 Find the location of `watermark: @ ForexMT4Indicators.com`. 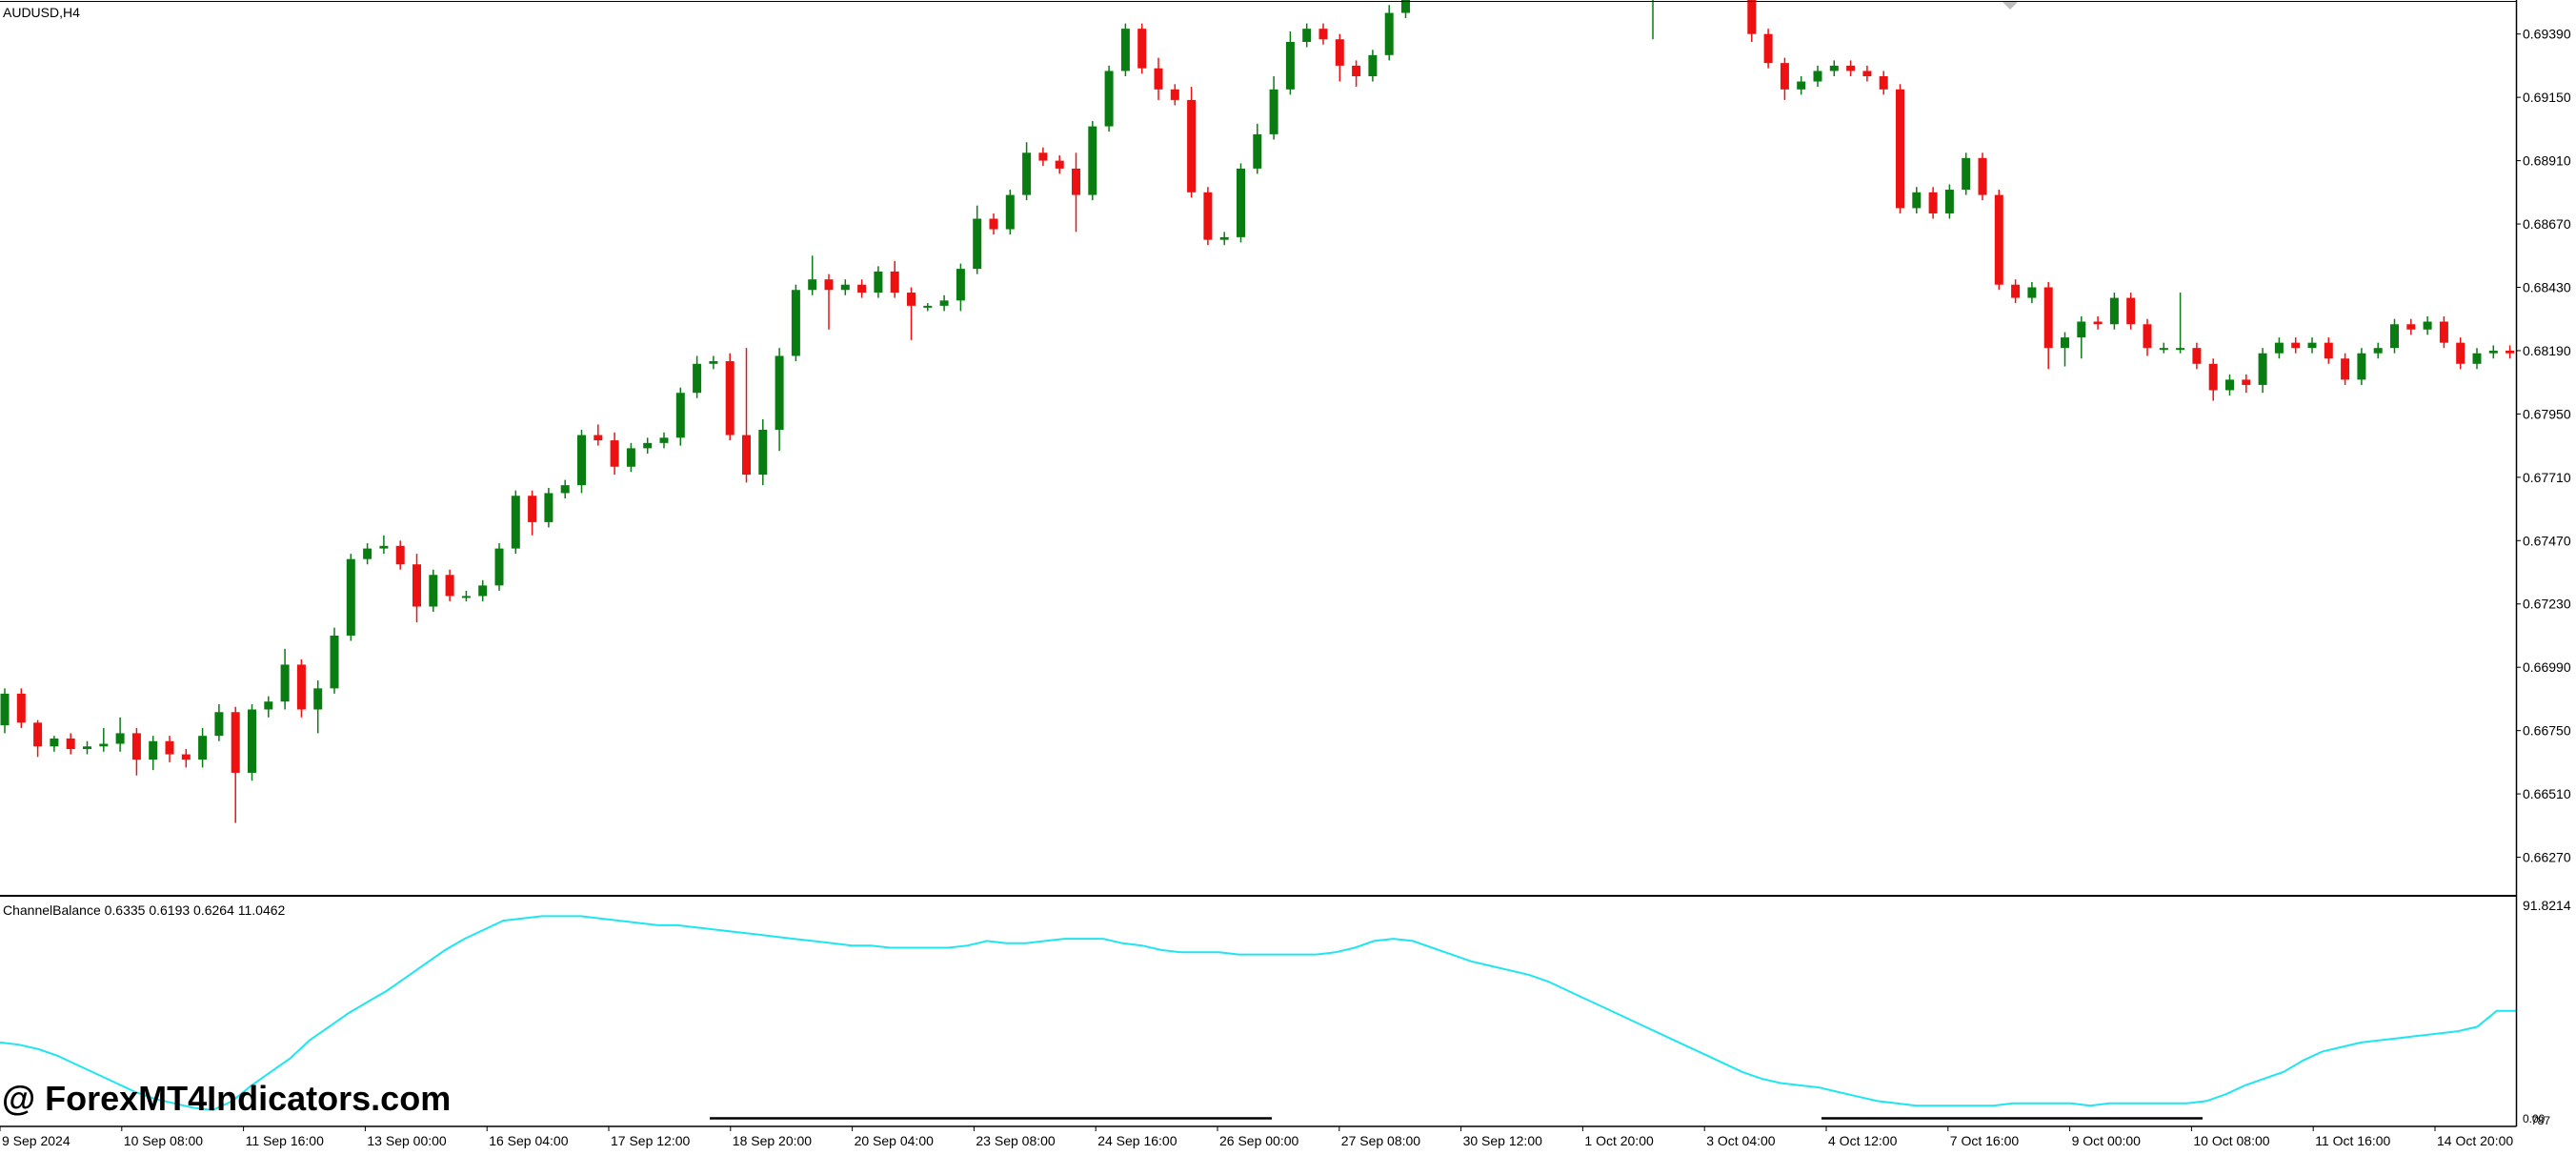

watermark: @ ForexMT4Indicators.com is located at coordinates (227, 1098).